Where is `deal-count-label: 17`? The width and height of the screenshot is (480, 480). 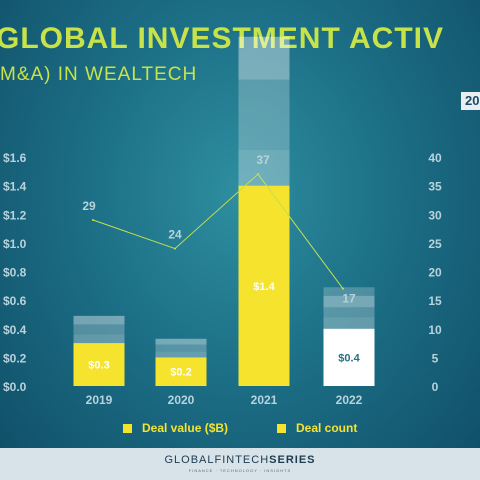 deal-count-label: 17 is located at coordinates (349, 299).